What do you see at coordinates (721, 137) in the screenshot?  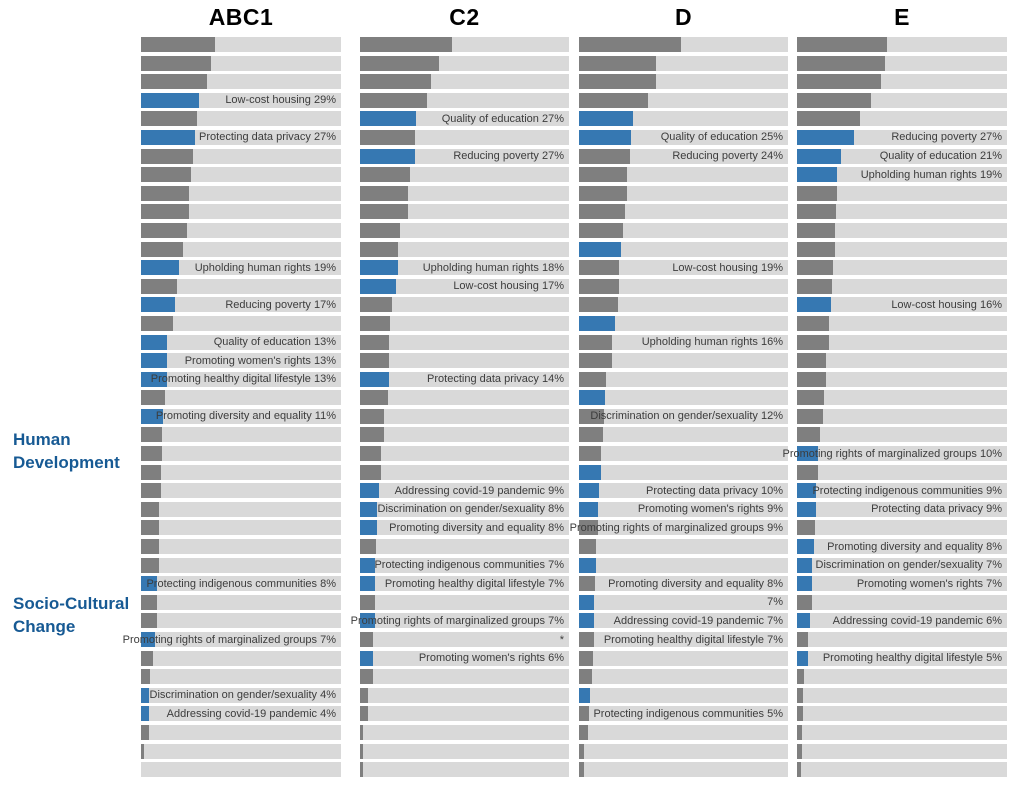 I see `bar-label: Quality of education 25%` at bounding box center [721, 137].